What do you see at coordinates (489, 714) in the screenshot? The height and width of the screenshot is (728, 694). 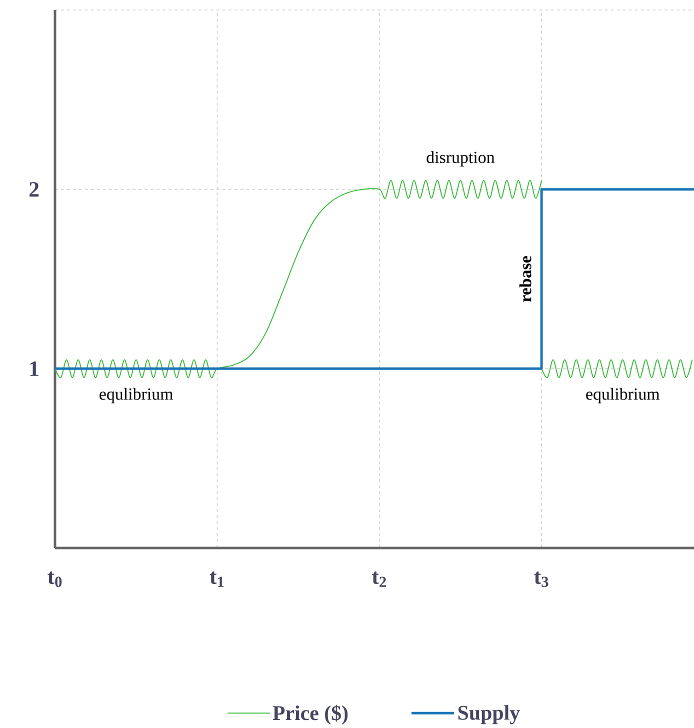 I see `legend-label: Supply` at bounding box center [489, 714].